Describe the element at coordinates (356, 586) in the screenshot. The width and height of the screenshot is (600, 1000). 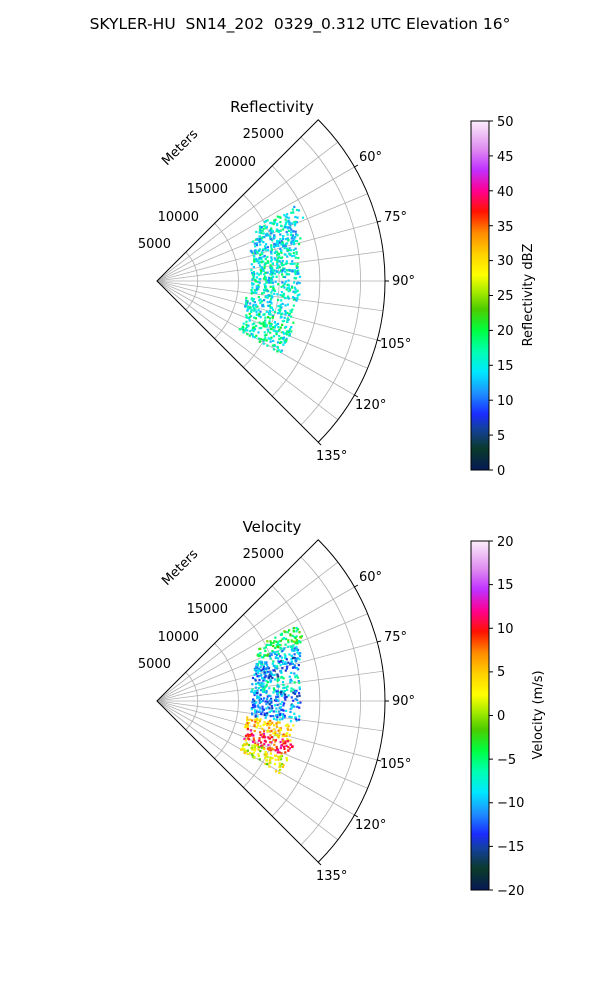
I see `angle-tick-mark` at that location.